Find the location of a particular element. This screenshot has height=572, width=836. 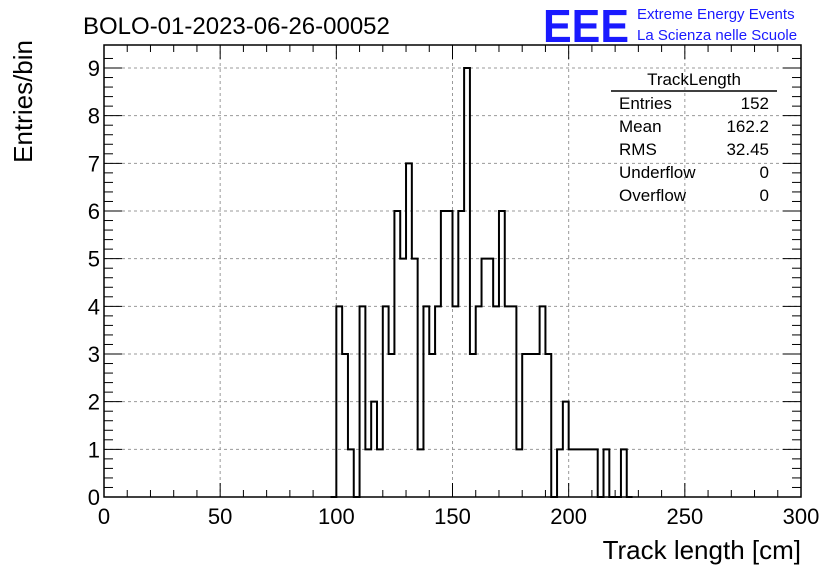

stats-label-underflow: Underflow is located at coordinates (657, 172).